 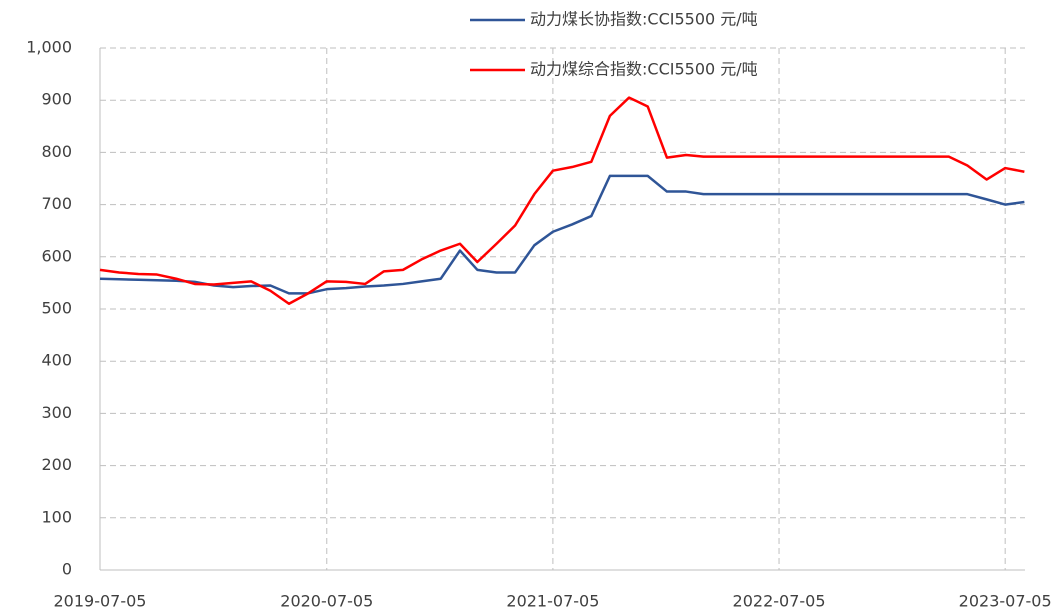 I want to click on x-tick-label: 2021-07-05, so click(x=552, y=601).